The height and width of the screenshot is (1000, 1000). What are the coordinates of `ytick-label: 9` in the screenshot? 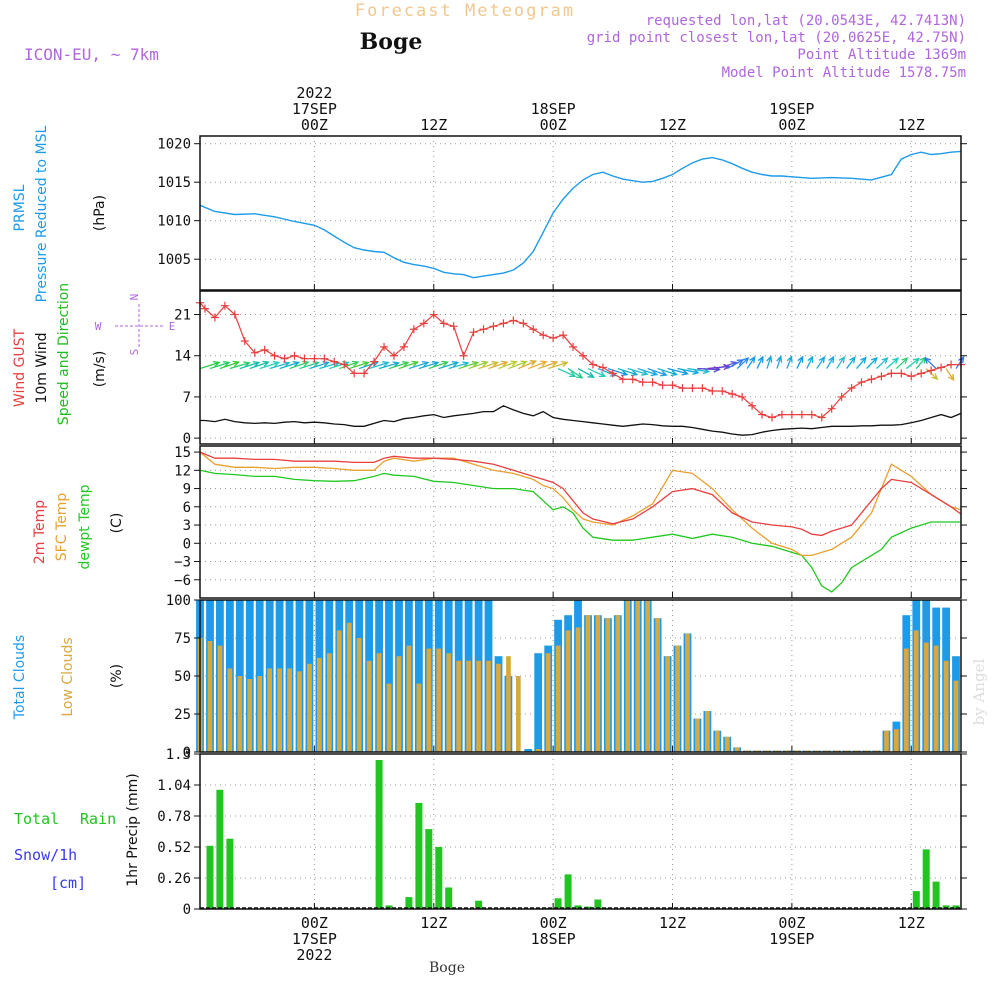 It's located at (187, 490).